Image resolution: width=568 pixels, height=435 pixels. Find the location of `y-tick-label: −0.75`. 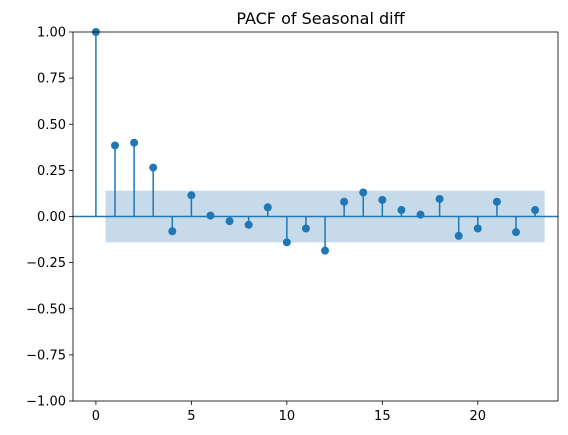

y-tick-label: −0.75 is located at coordinates (46, 355).